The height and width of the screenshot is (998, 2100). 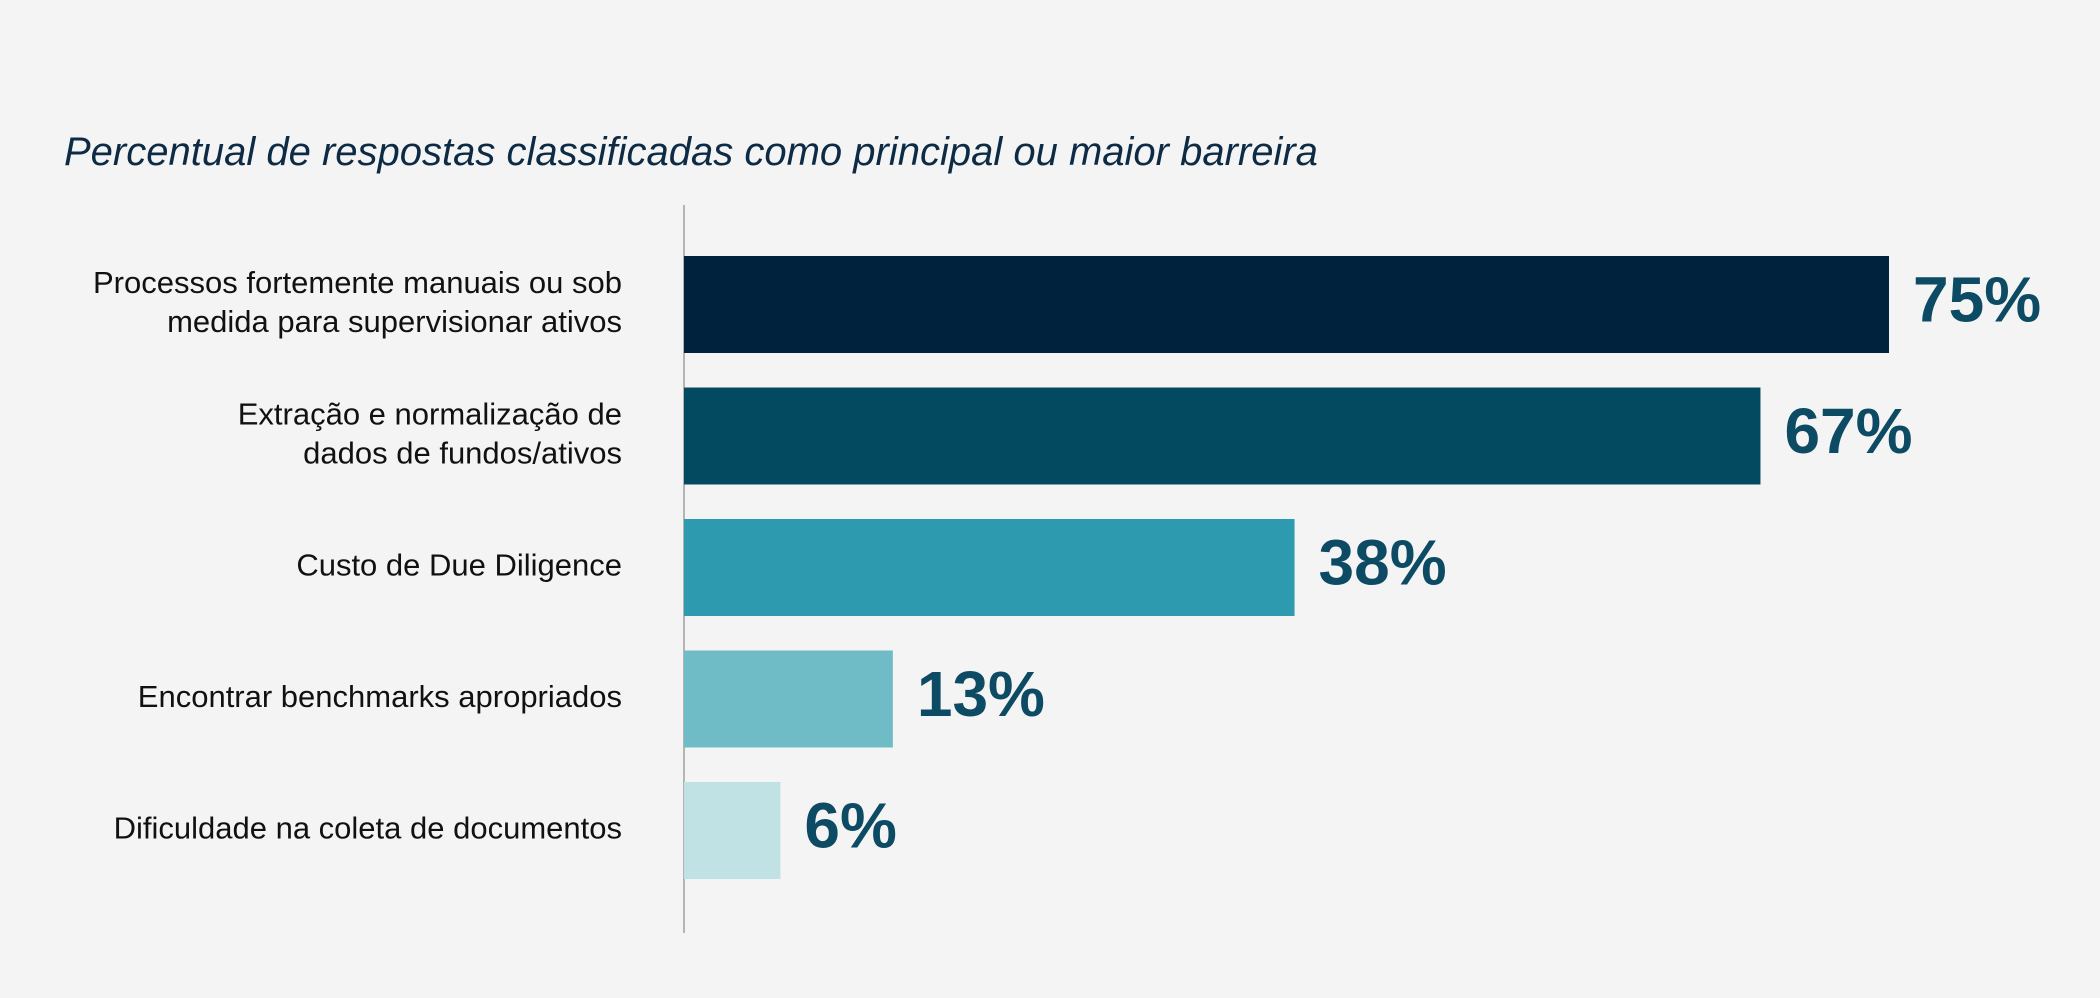 I want to click on bar-group: Custo de Due Diligence 38%, so click(x=871, y=567).